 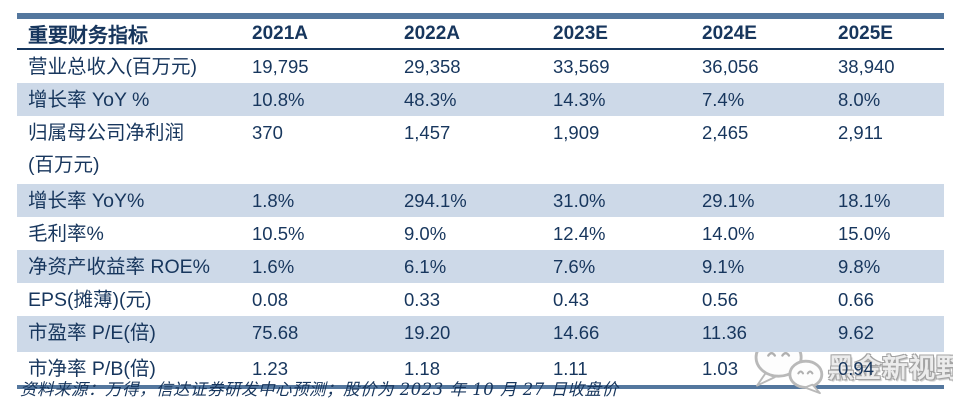 What do you see at coordinates (328, 34) in the screenshot?
I see `header-cell-2021A: 2021A` at bounding box center [328, 34].